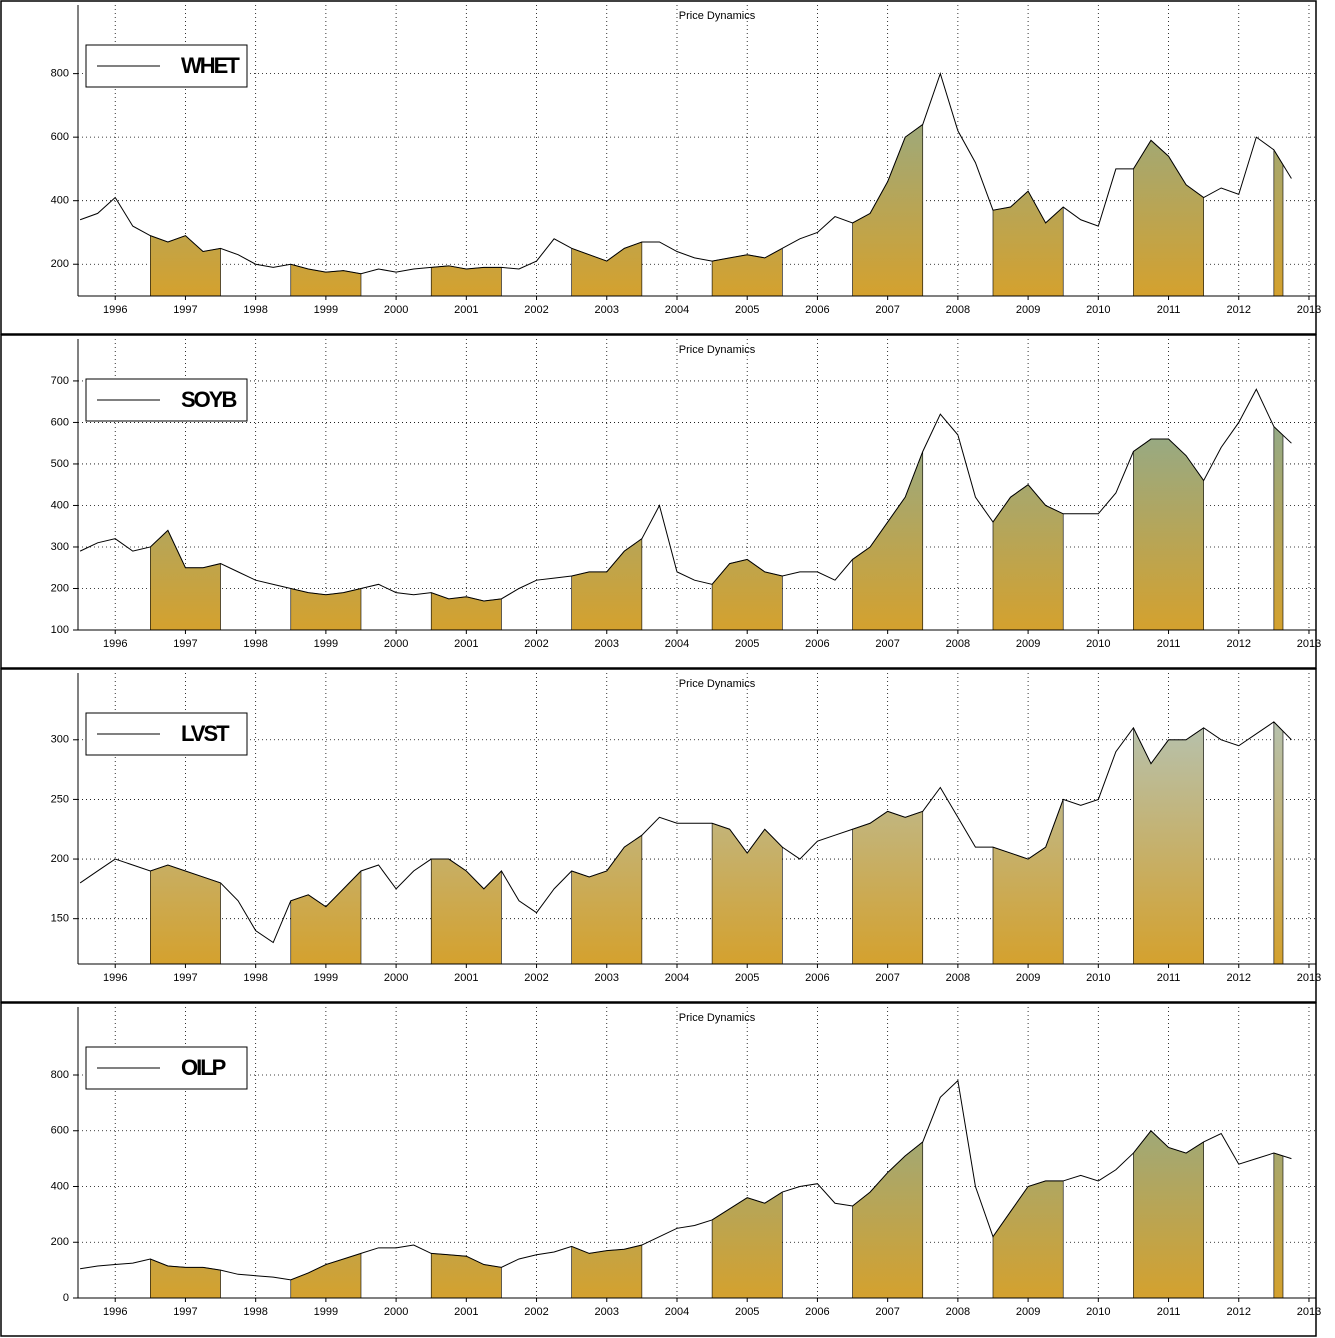 This screenshot has height=1338, width=1335. I want to click on y-tick-label: 800, so click(60, 1075).